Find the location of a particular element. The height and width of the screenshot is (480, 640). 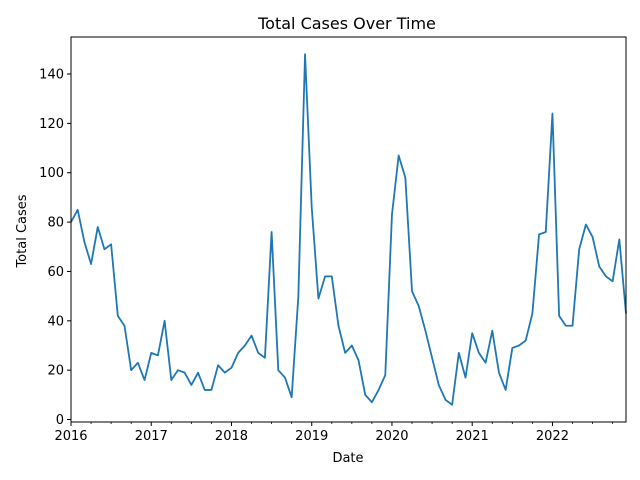

y-axis: 0 20 40 60 80 100 120 140 is located at coordinates (55, 248).